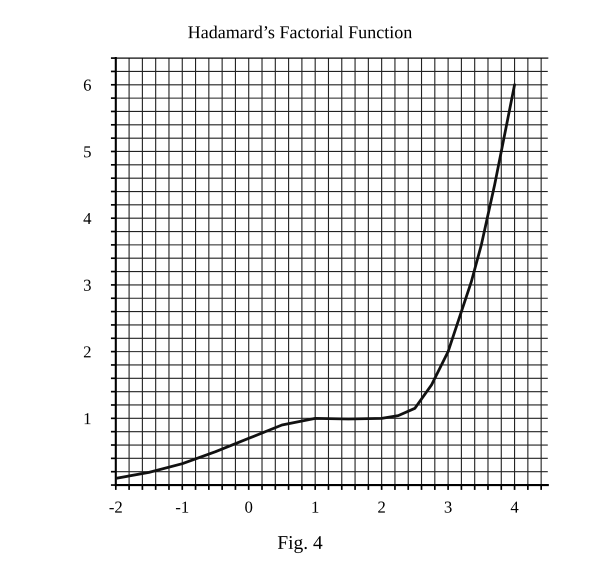  Describe the element at coordinates (300, 545) in the screenshot. I see `caption: Fig. 4` at that location.